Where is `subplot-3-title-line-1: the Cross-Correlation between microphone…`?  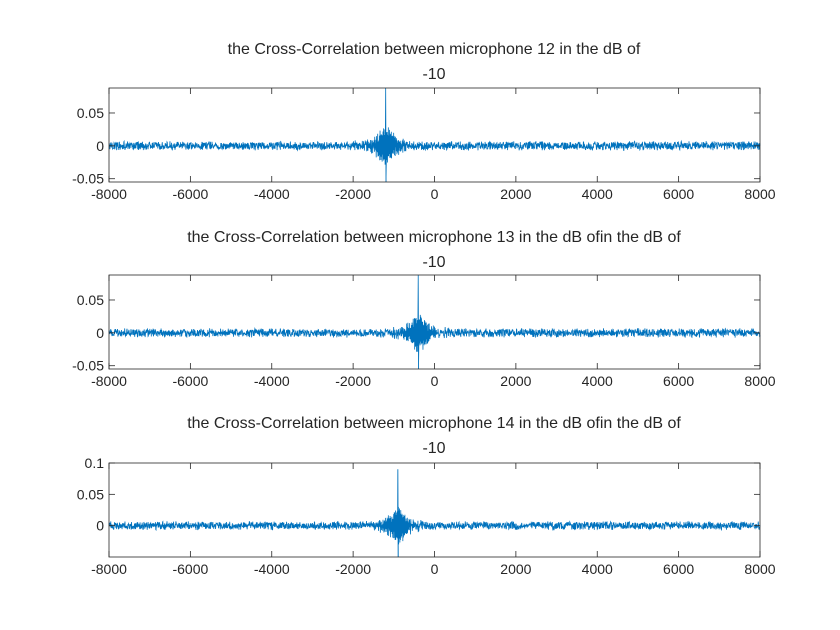
subplot-3-title-line-1: the Cross-Correlation between microphone… is located at coordinates (434, 423).